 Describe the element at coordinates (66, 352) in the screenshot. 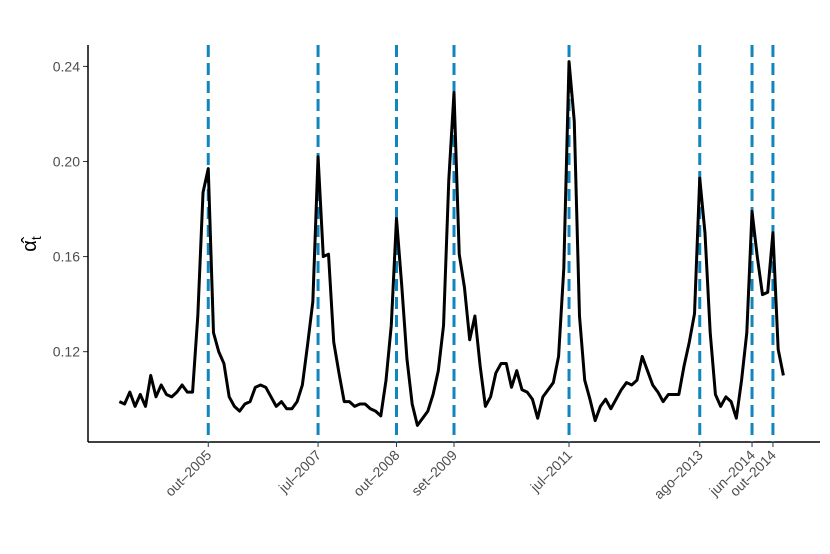

I see `y-tick-label: 0.12` at that location.